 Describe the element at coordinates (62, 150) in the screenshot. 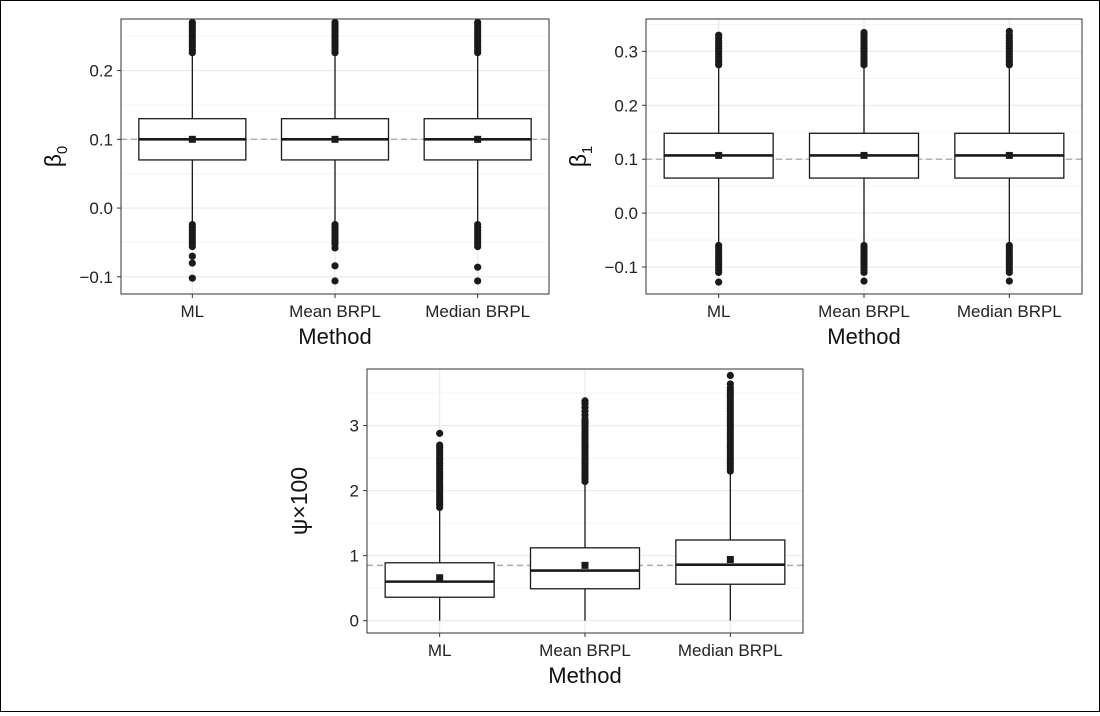

I see `y-axis-subscript: 0` at that location.